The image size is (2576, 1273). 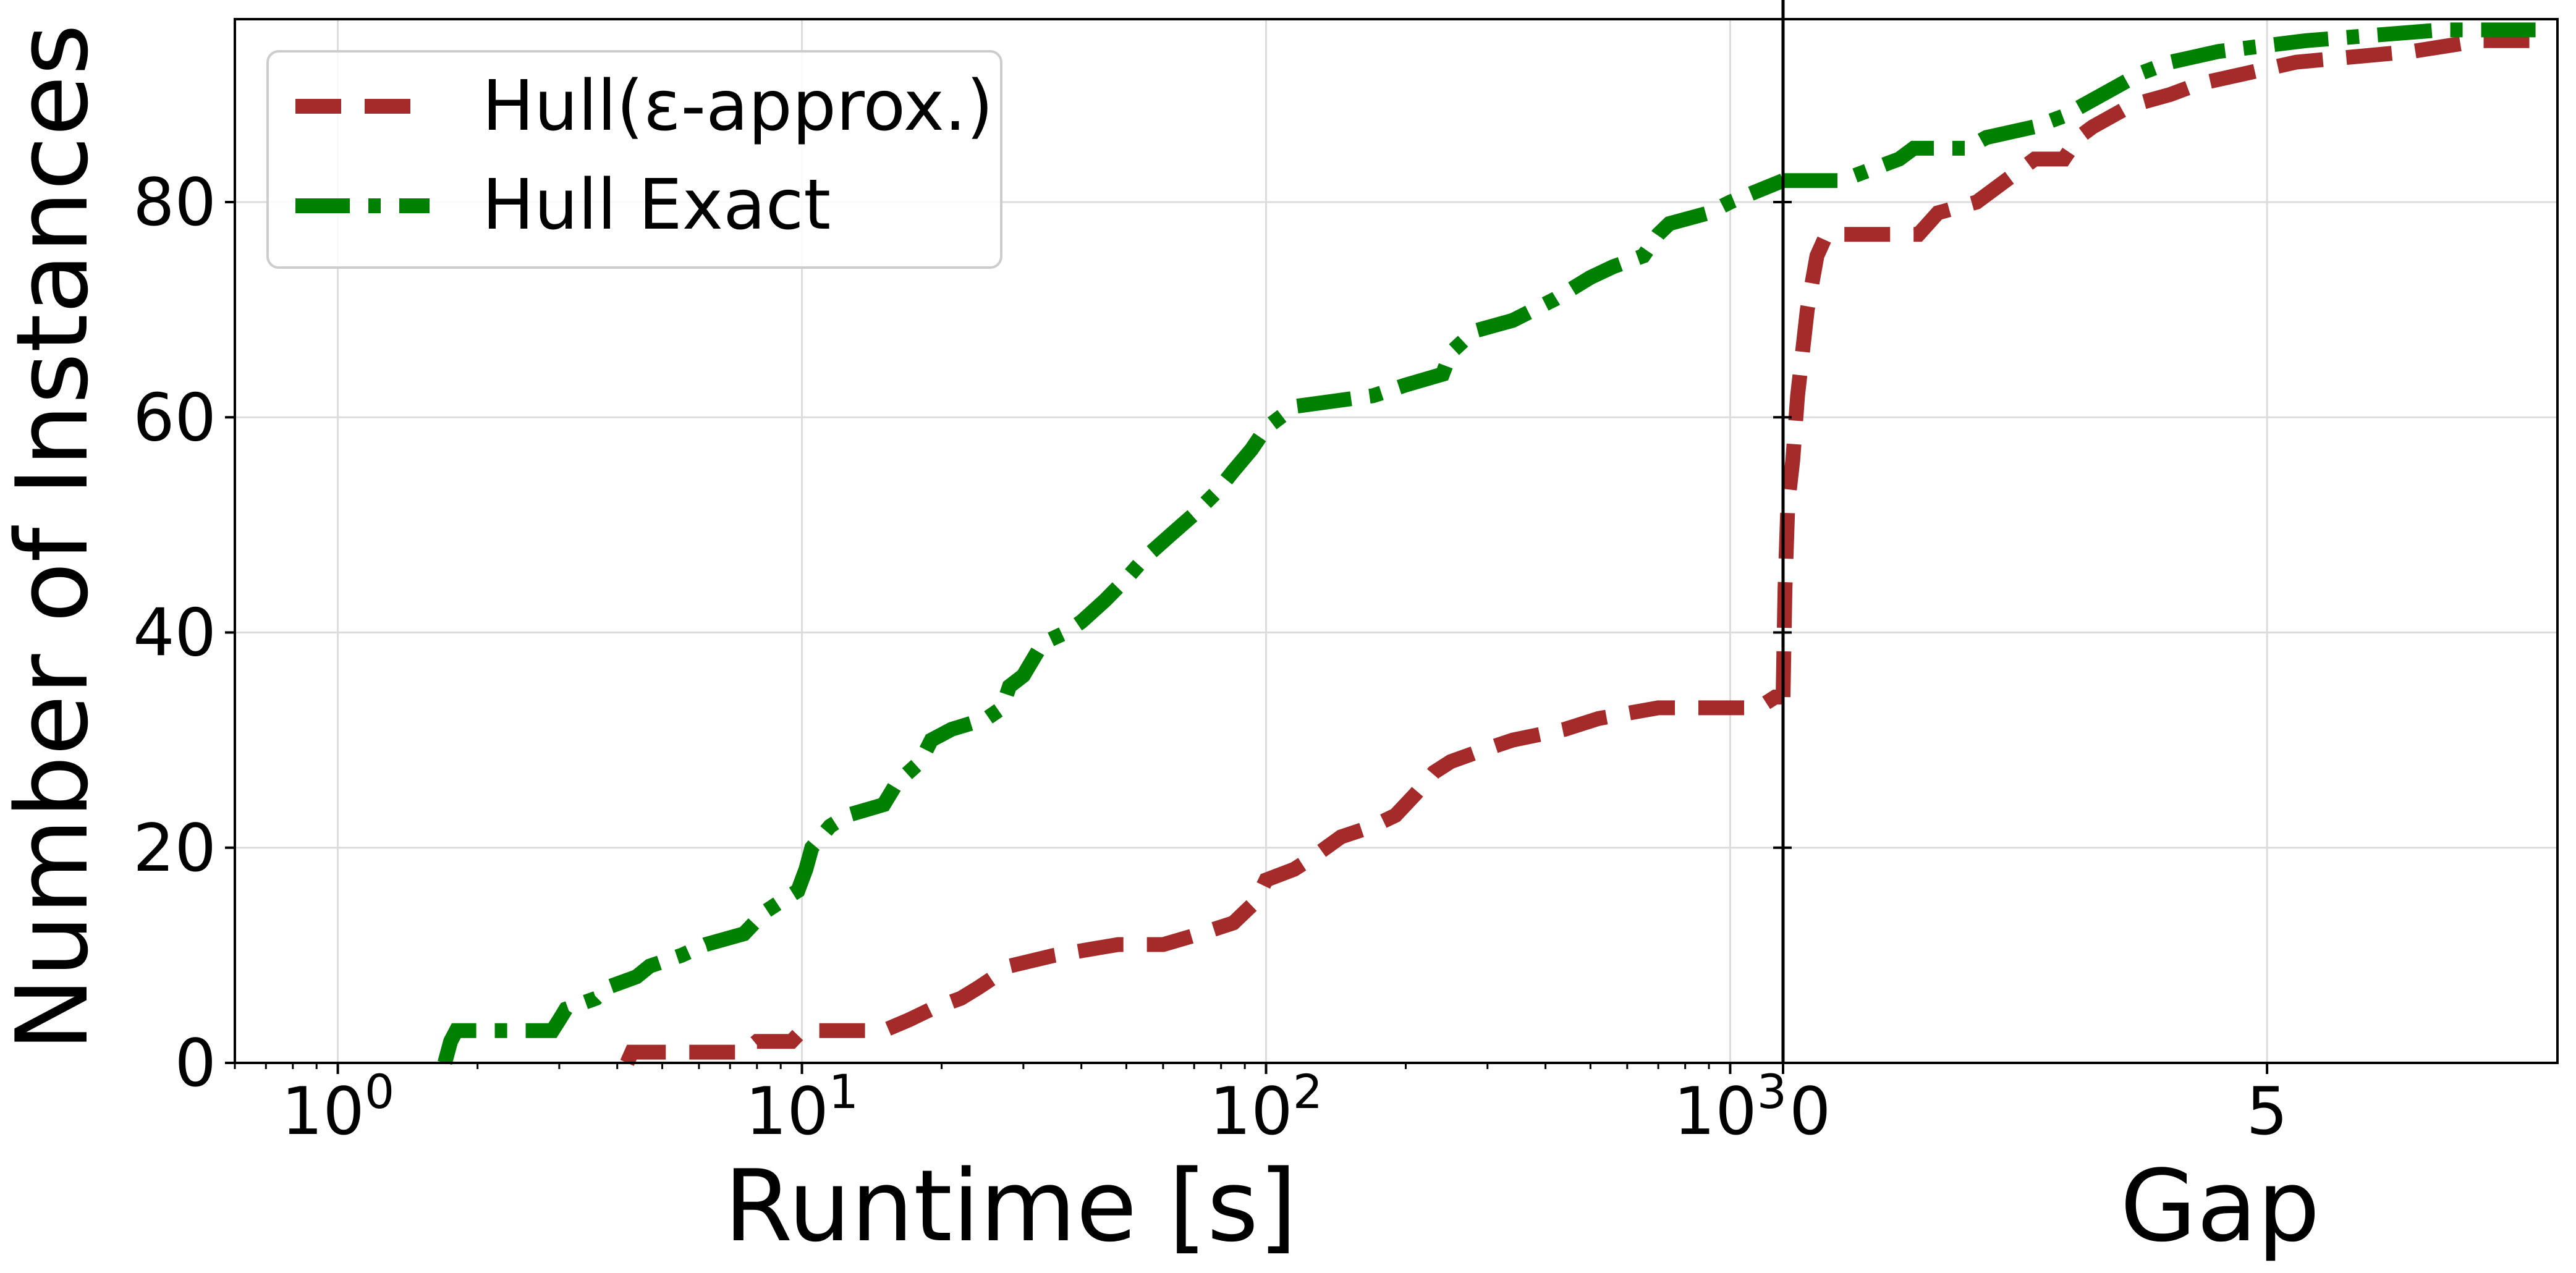 I want to click on x-tick-label-gap-0: 0, so click(x=1810, y=1111).